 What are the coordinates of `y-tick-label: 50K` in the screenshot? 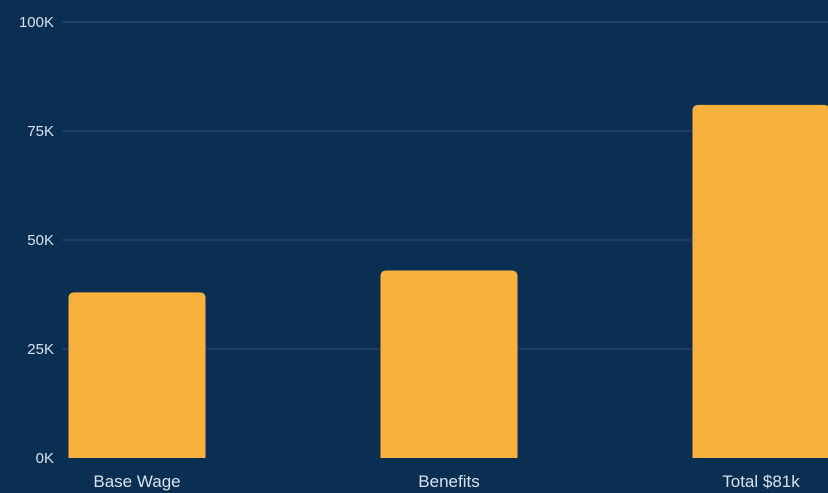 It's located at (40, 240).